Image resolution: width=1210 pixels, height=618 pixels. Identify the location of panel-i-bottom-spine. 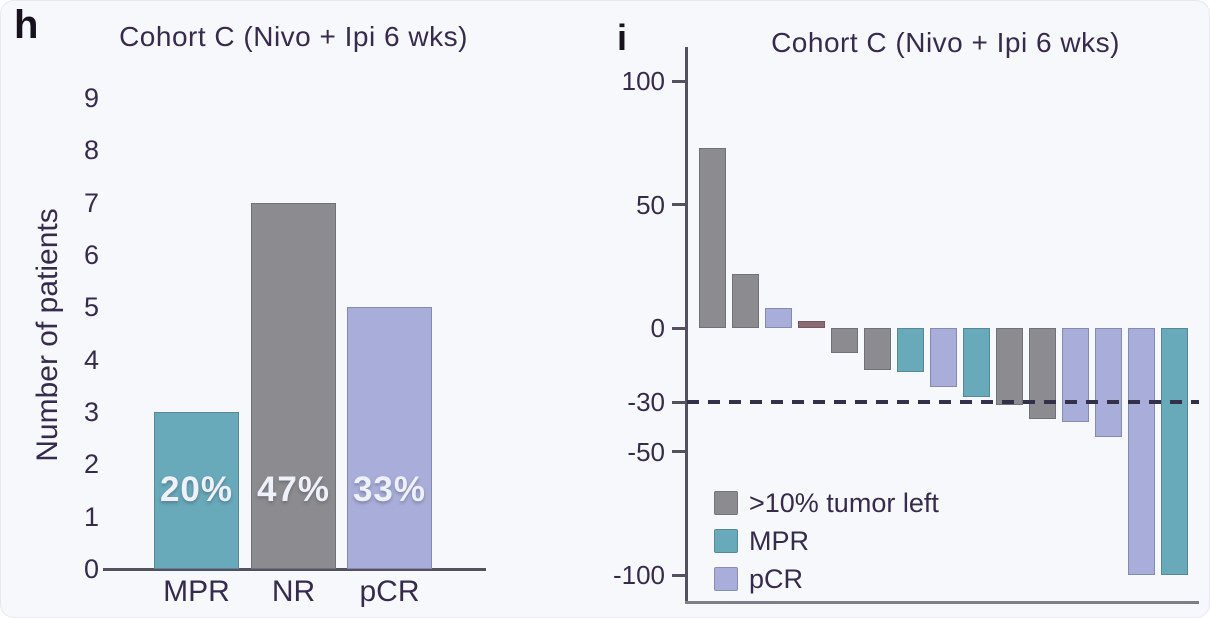
(942, 602).